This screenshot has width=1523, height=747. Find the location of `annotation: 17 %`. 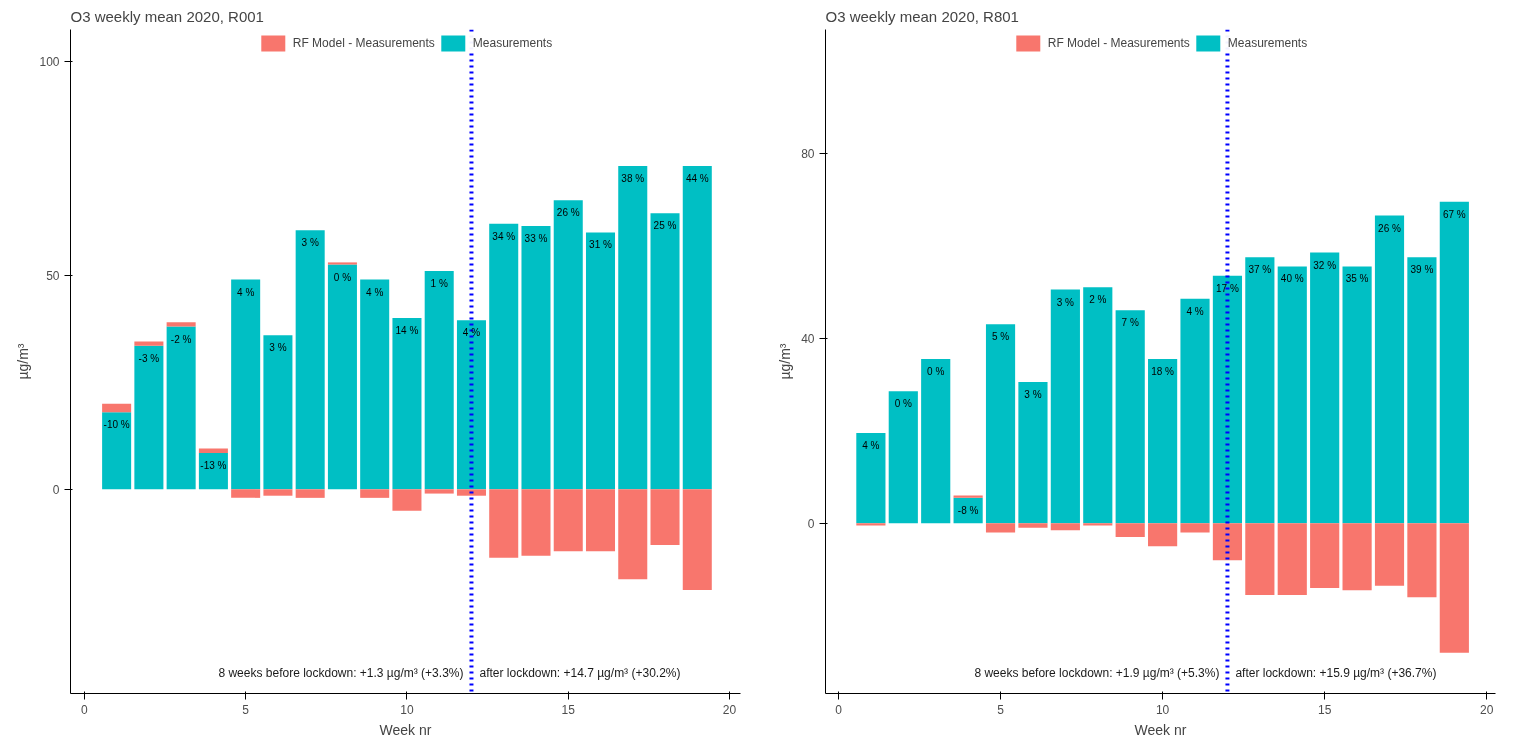

annotation: 17 % is located at coordinates (1227, 288).